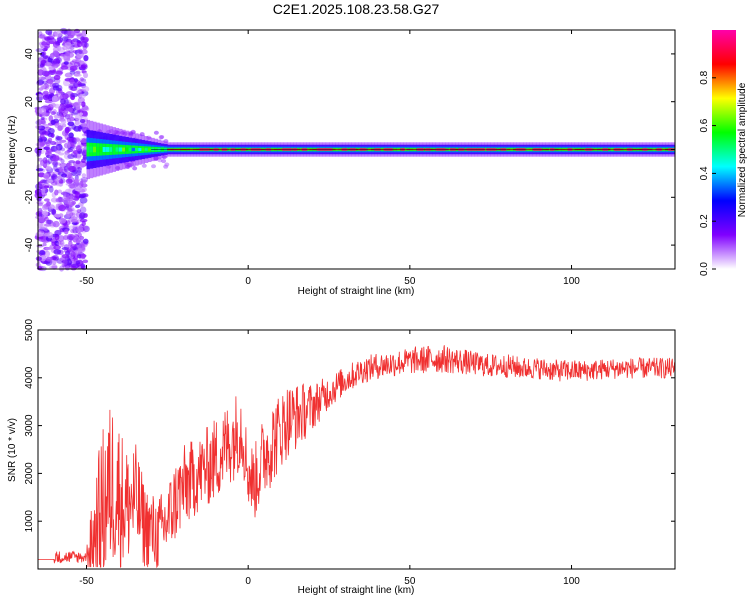 The width and height of the screenshot is (750, 600). I want to click on colorbar-tick-label: 0.6, so click(704, 125).